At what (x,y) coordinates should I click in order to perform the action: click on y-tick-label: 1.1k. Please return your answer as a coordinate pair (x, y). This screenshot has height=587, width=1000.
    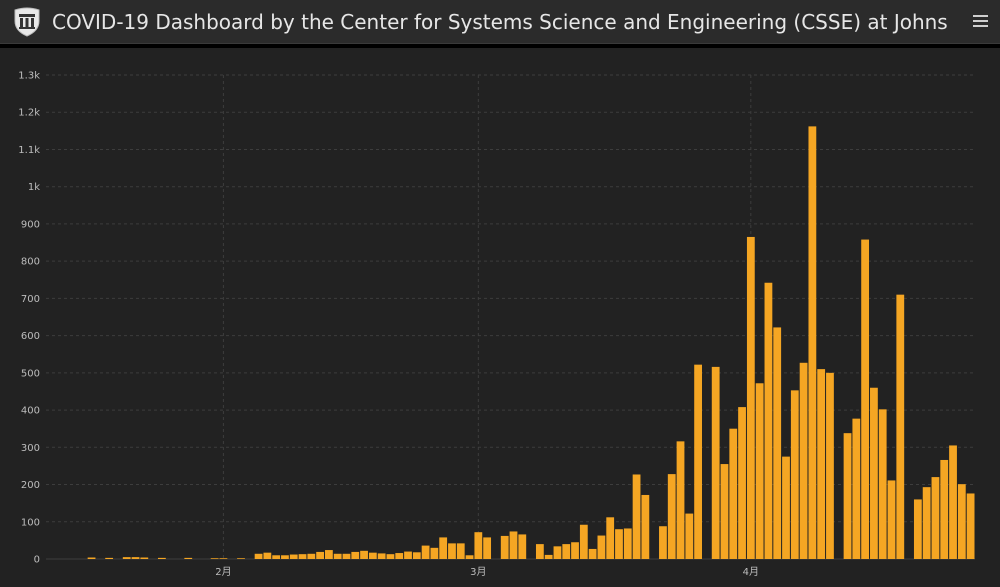
    Looking at the image, I should click on (29, 150).